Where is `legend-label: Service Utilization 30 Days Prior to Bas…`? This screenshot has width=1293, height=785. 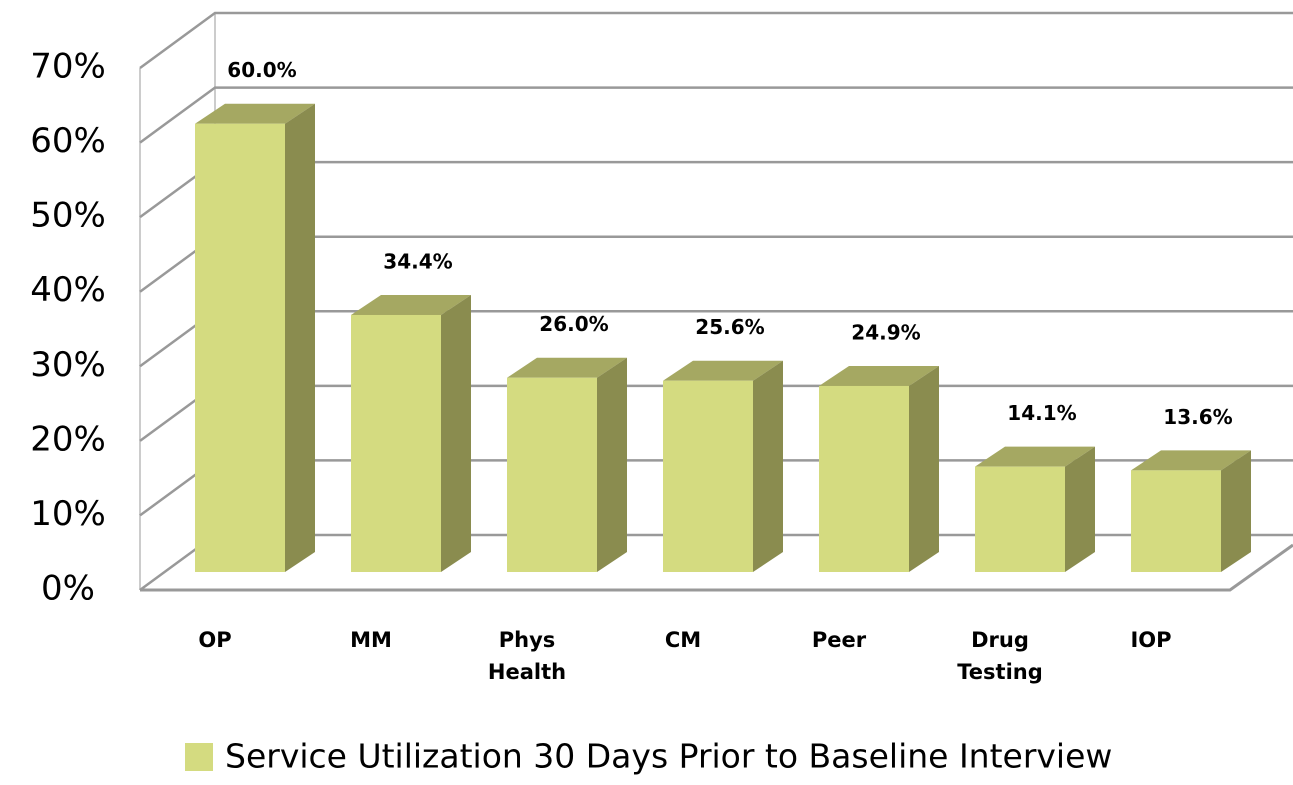
legend-label: Service Utilization 30 Days Prior to Bas… is located at coordinates (668, 756).